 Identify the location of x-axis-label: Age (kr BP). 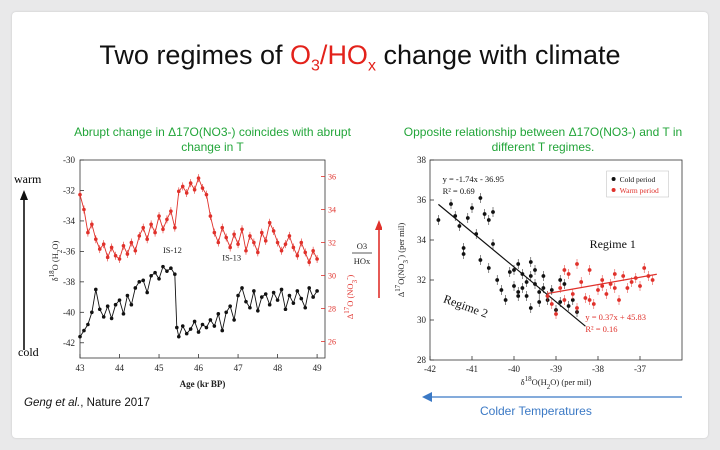
(203, 384).